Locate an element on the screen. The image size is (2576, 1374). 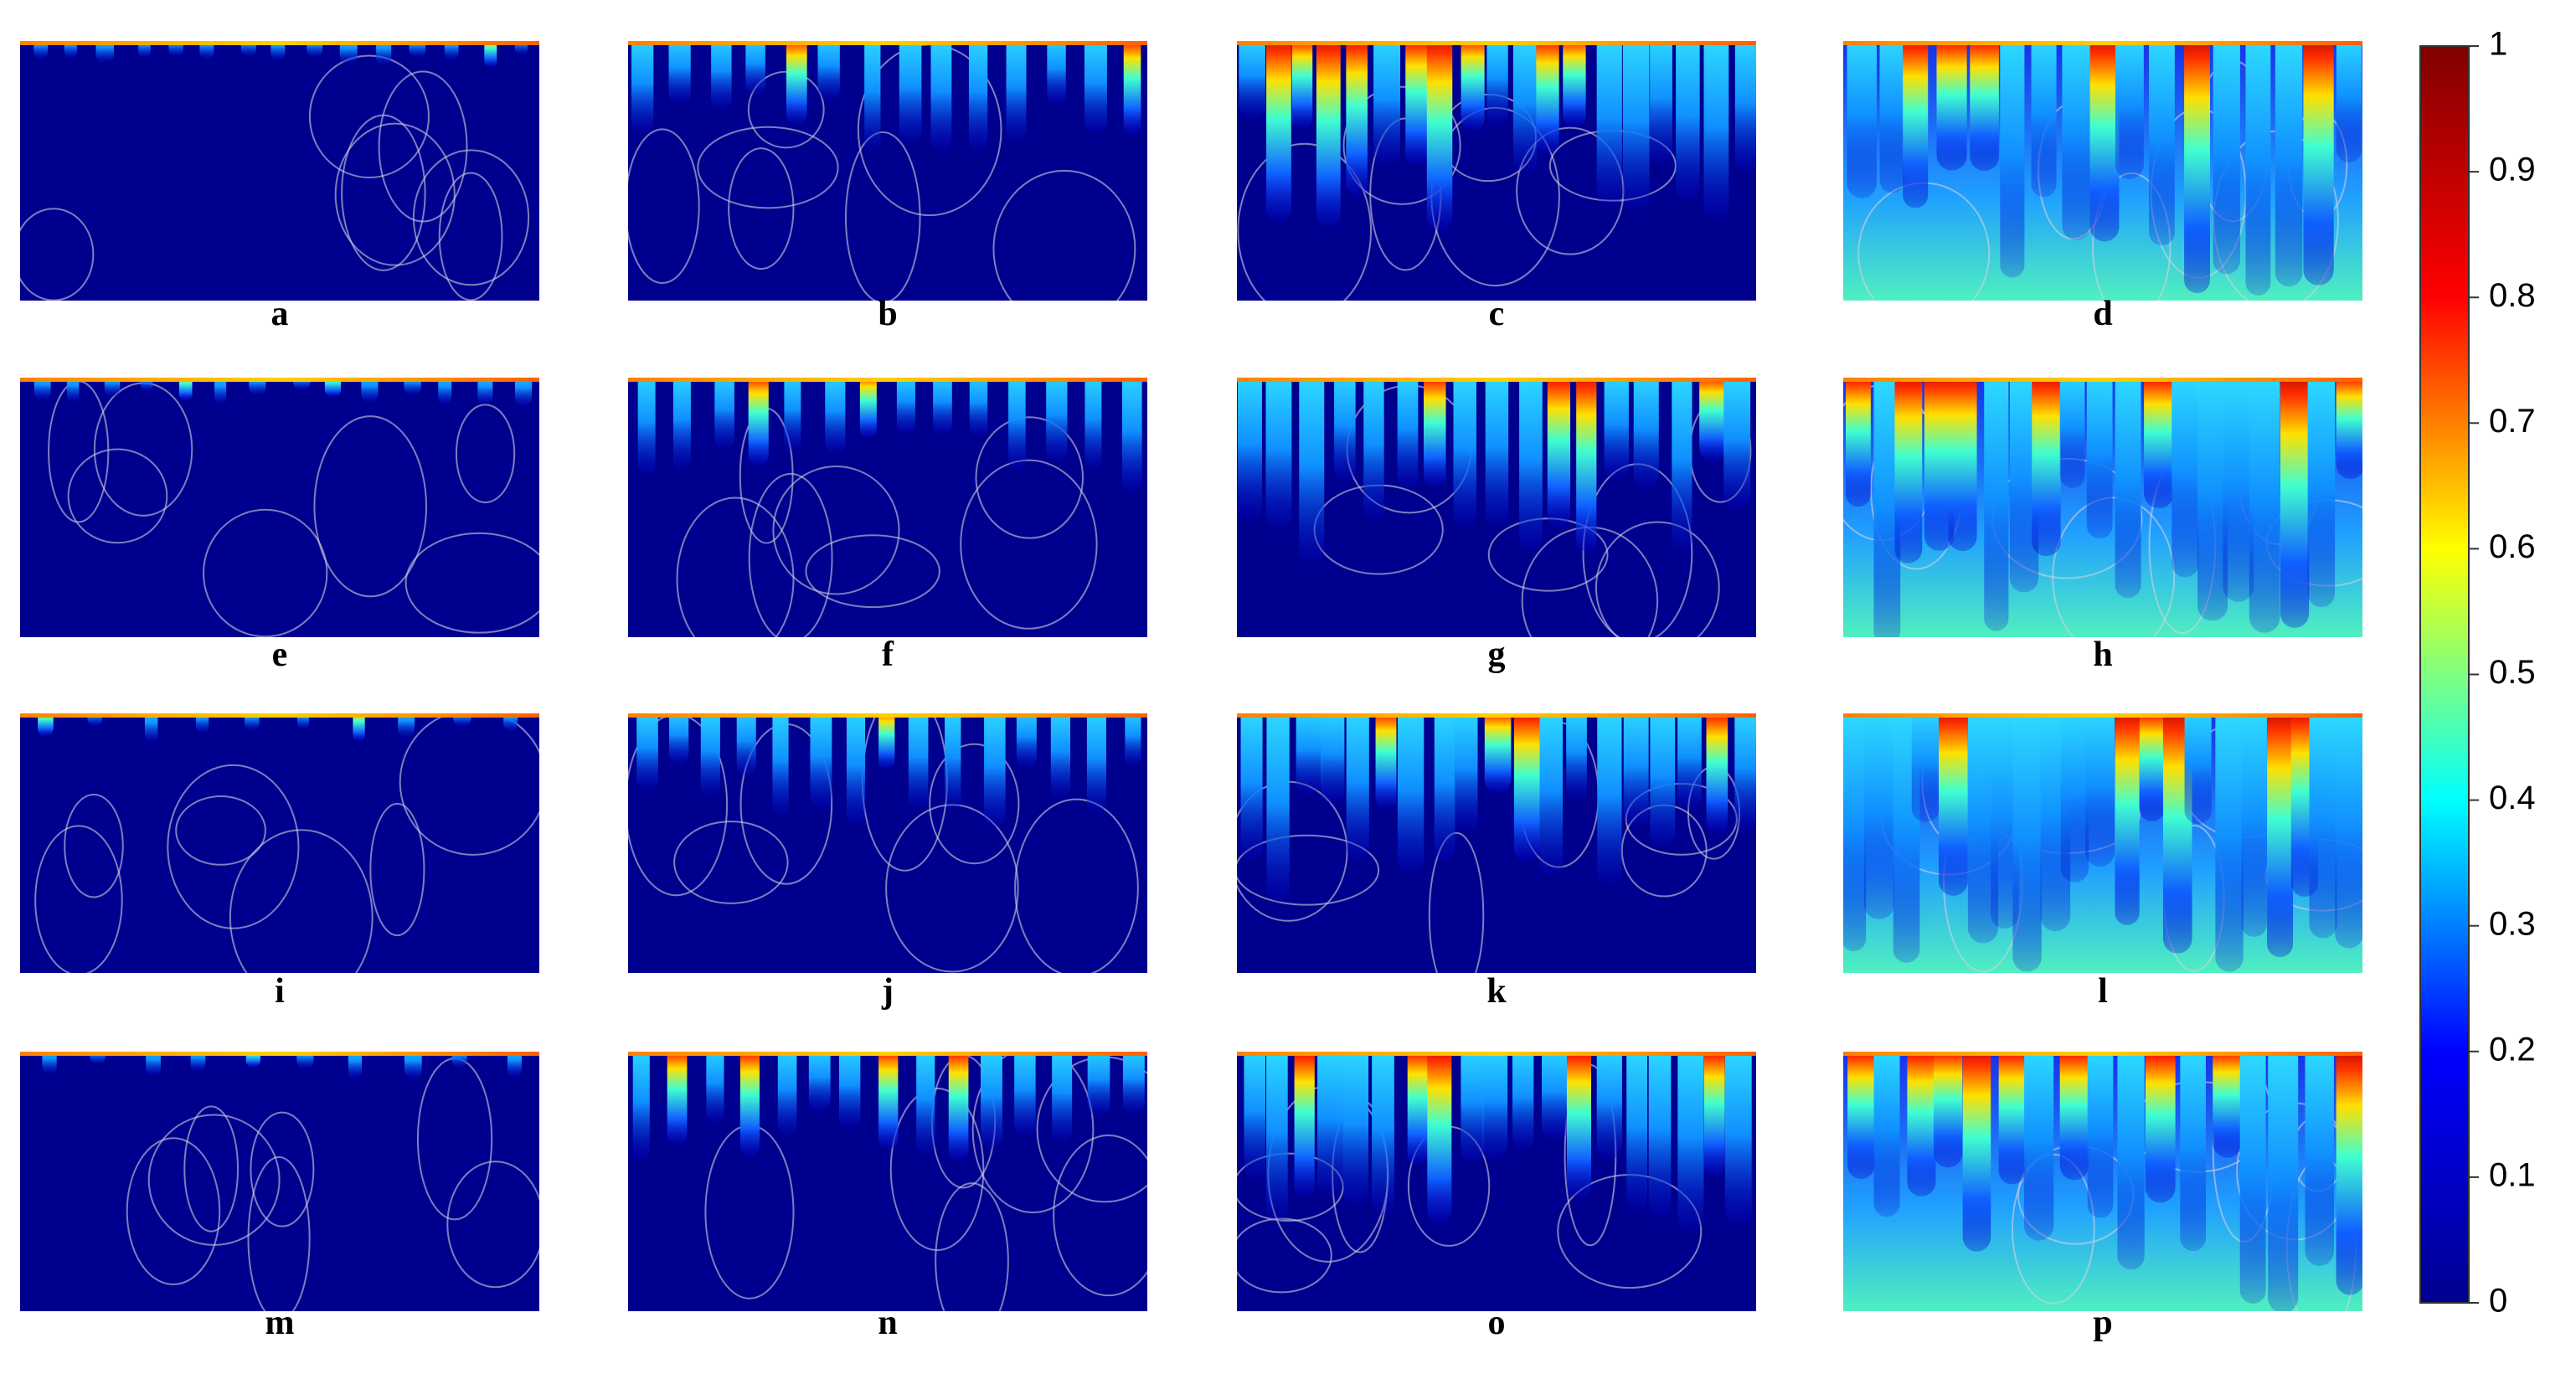
panel: d is located at coordinates (2102, 187).